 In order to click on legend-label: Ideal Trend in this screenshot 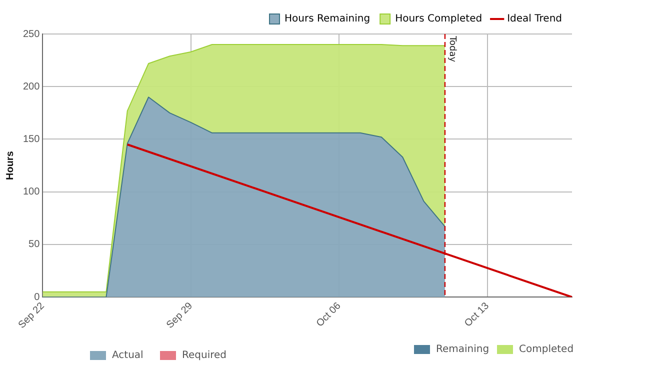, I will do `click(534, 19)`.